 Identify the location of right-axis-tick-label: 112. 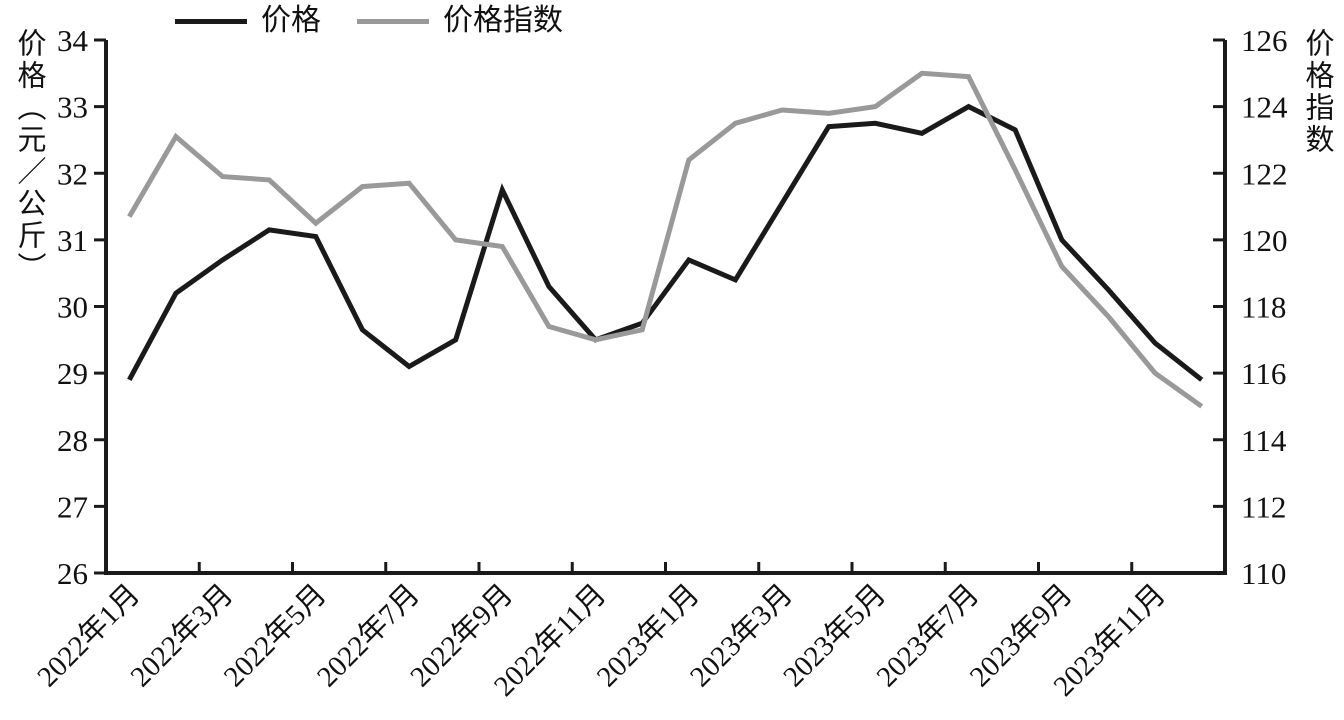
(1263, 506).